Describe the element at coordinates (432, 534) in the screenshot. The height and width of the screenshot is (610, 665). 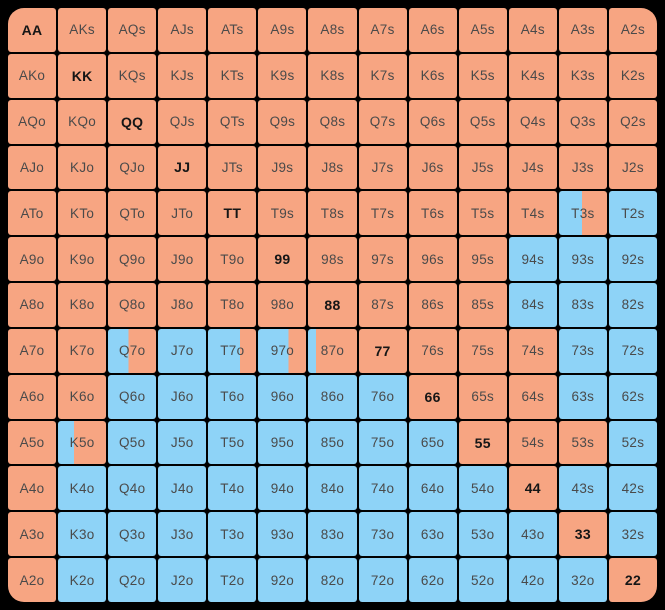
I see `hand-cell-63o: 63o` at that location.